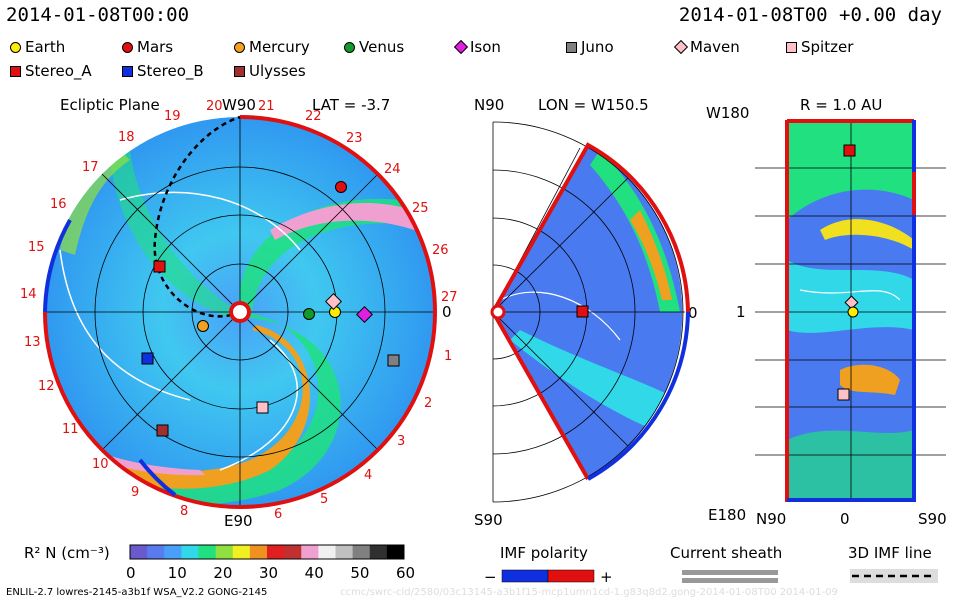  I want to click on colorbar-tick-label: 40, so click(314, 573).